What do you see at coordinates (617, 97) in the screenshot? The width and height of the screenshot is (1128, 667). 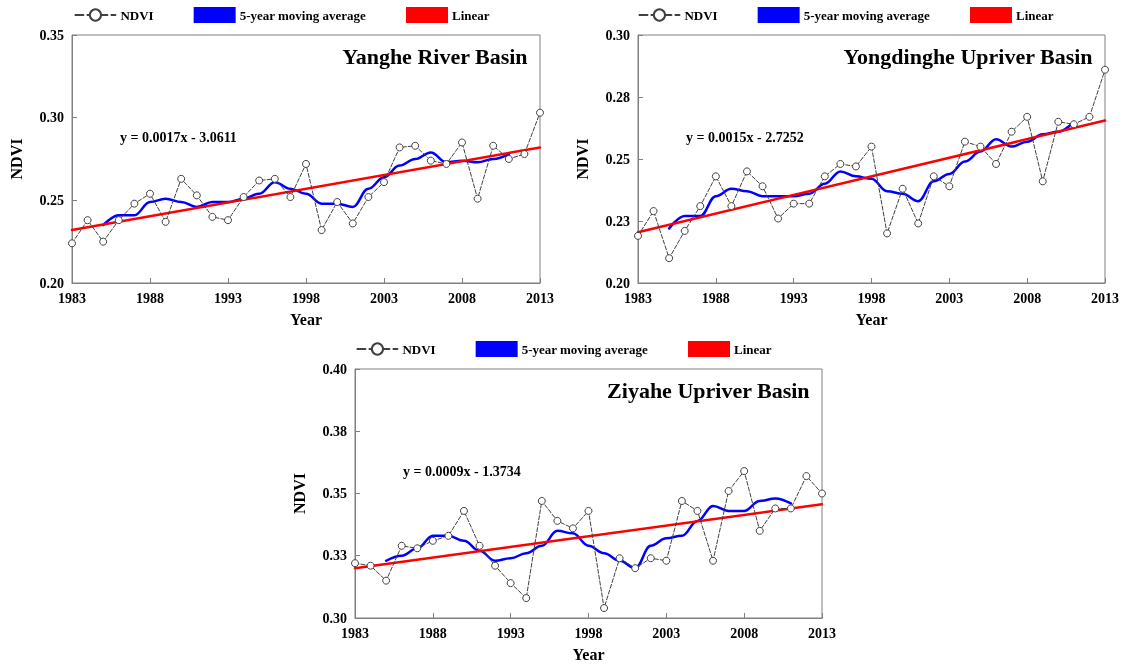 I see `y-tick-label: 0.28` at bounding box center [617, 97].